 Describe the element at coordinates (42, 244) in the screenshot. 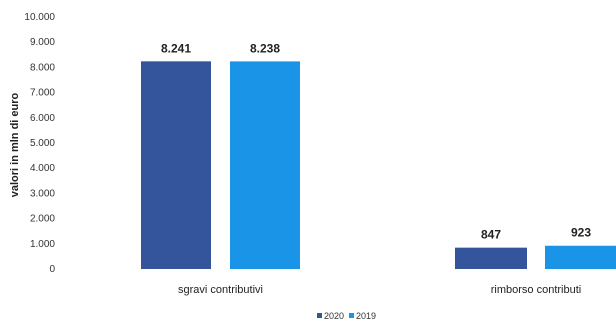

I see `y-tick-label: 1.000` at that location.